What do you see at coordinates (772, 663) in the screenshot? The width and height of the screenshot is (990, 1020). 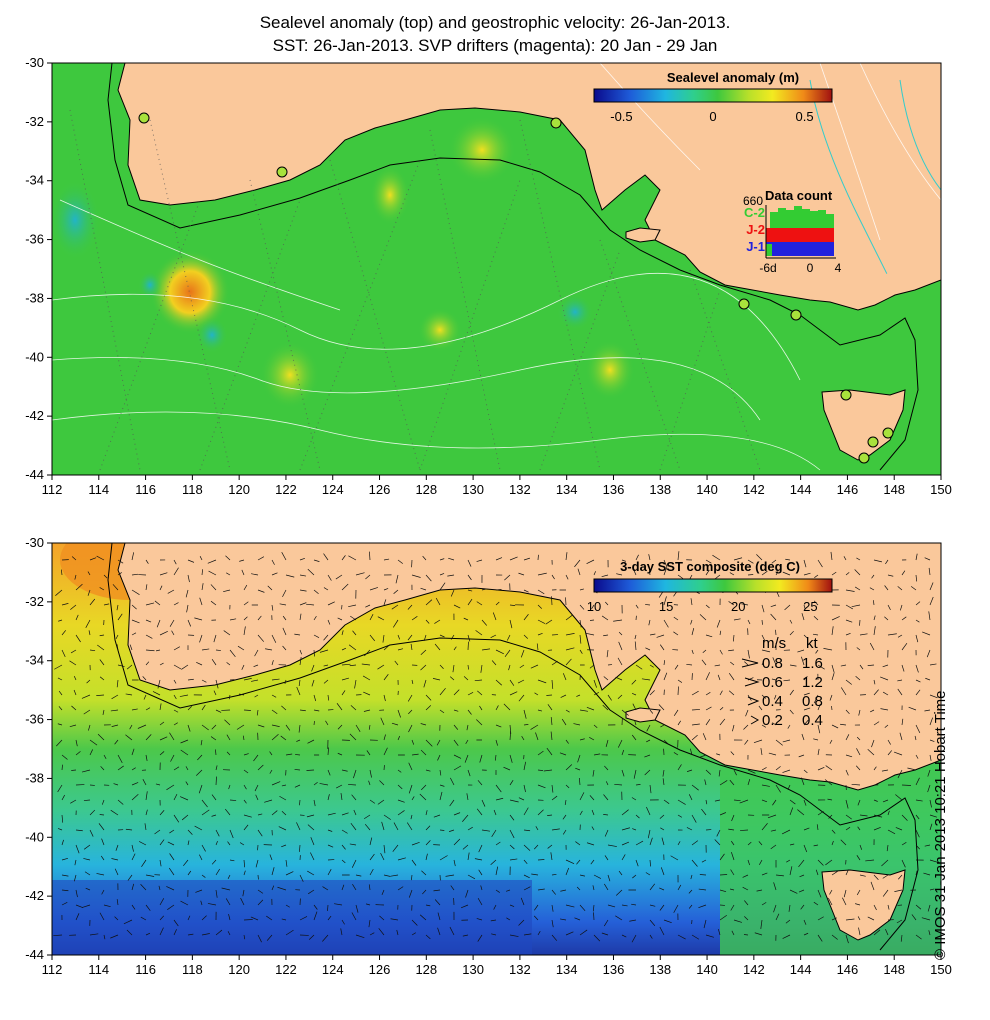 I see `velocity-key-ms: 0.8` at bounding box center [772, 663].